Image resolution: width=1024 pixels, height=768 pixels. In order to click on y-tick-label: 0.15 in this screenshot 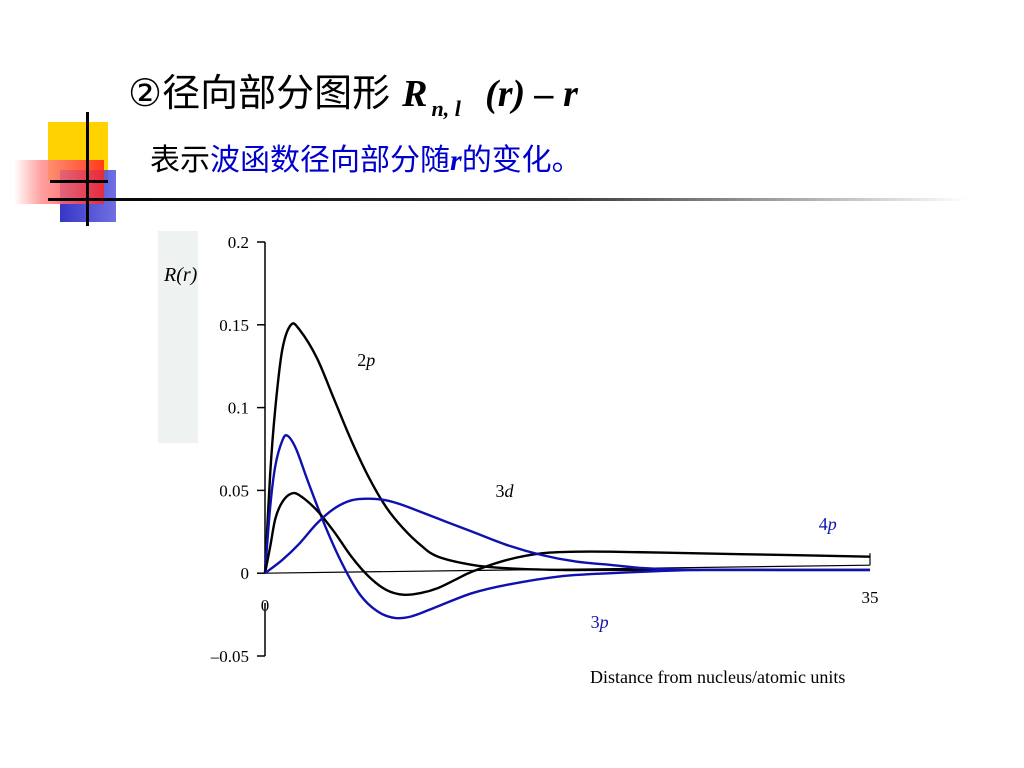, I will do `click(234, 325)`.